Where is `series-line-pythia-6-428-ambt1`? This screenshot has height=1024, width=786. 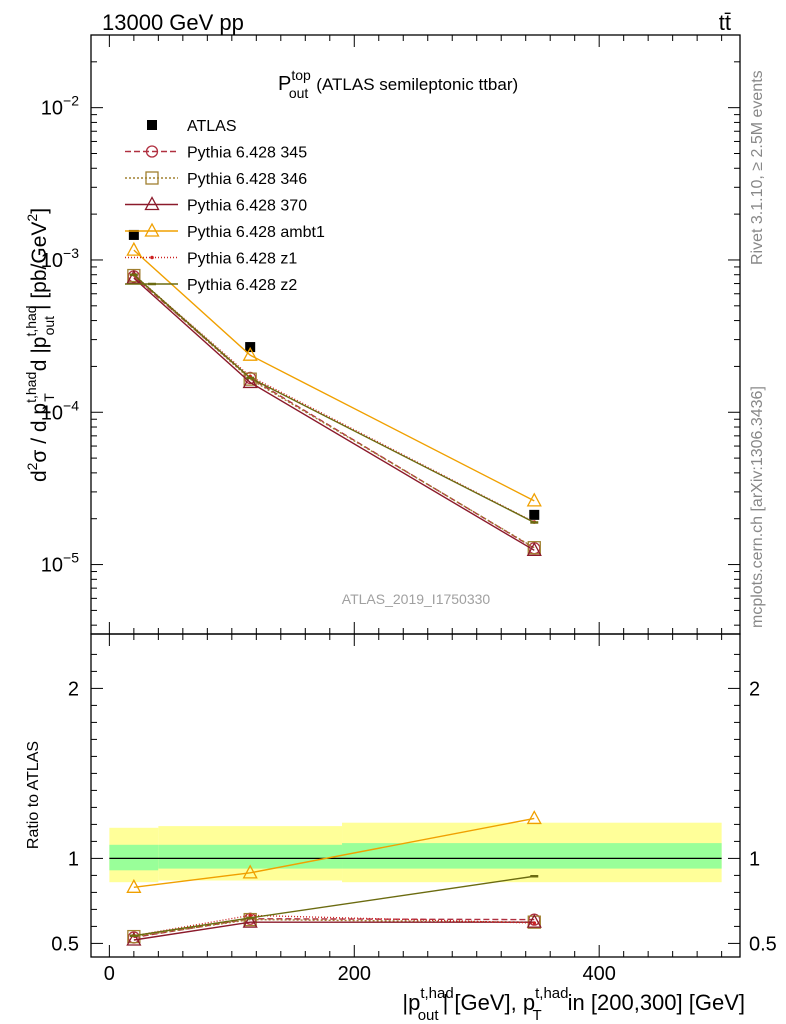 series-line-pythia-6-428-ambt1 is located at coordinates (334, 375).